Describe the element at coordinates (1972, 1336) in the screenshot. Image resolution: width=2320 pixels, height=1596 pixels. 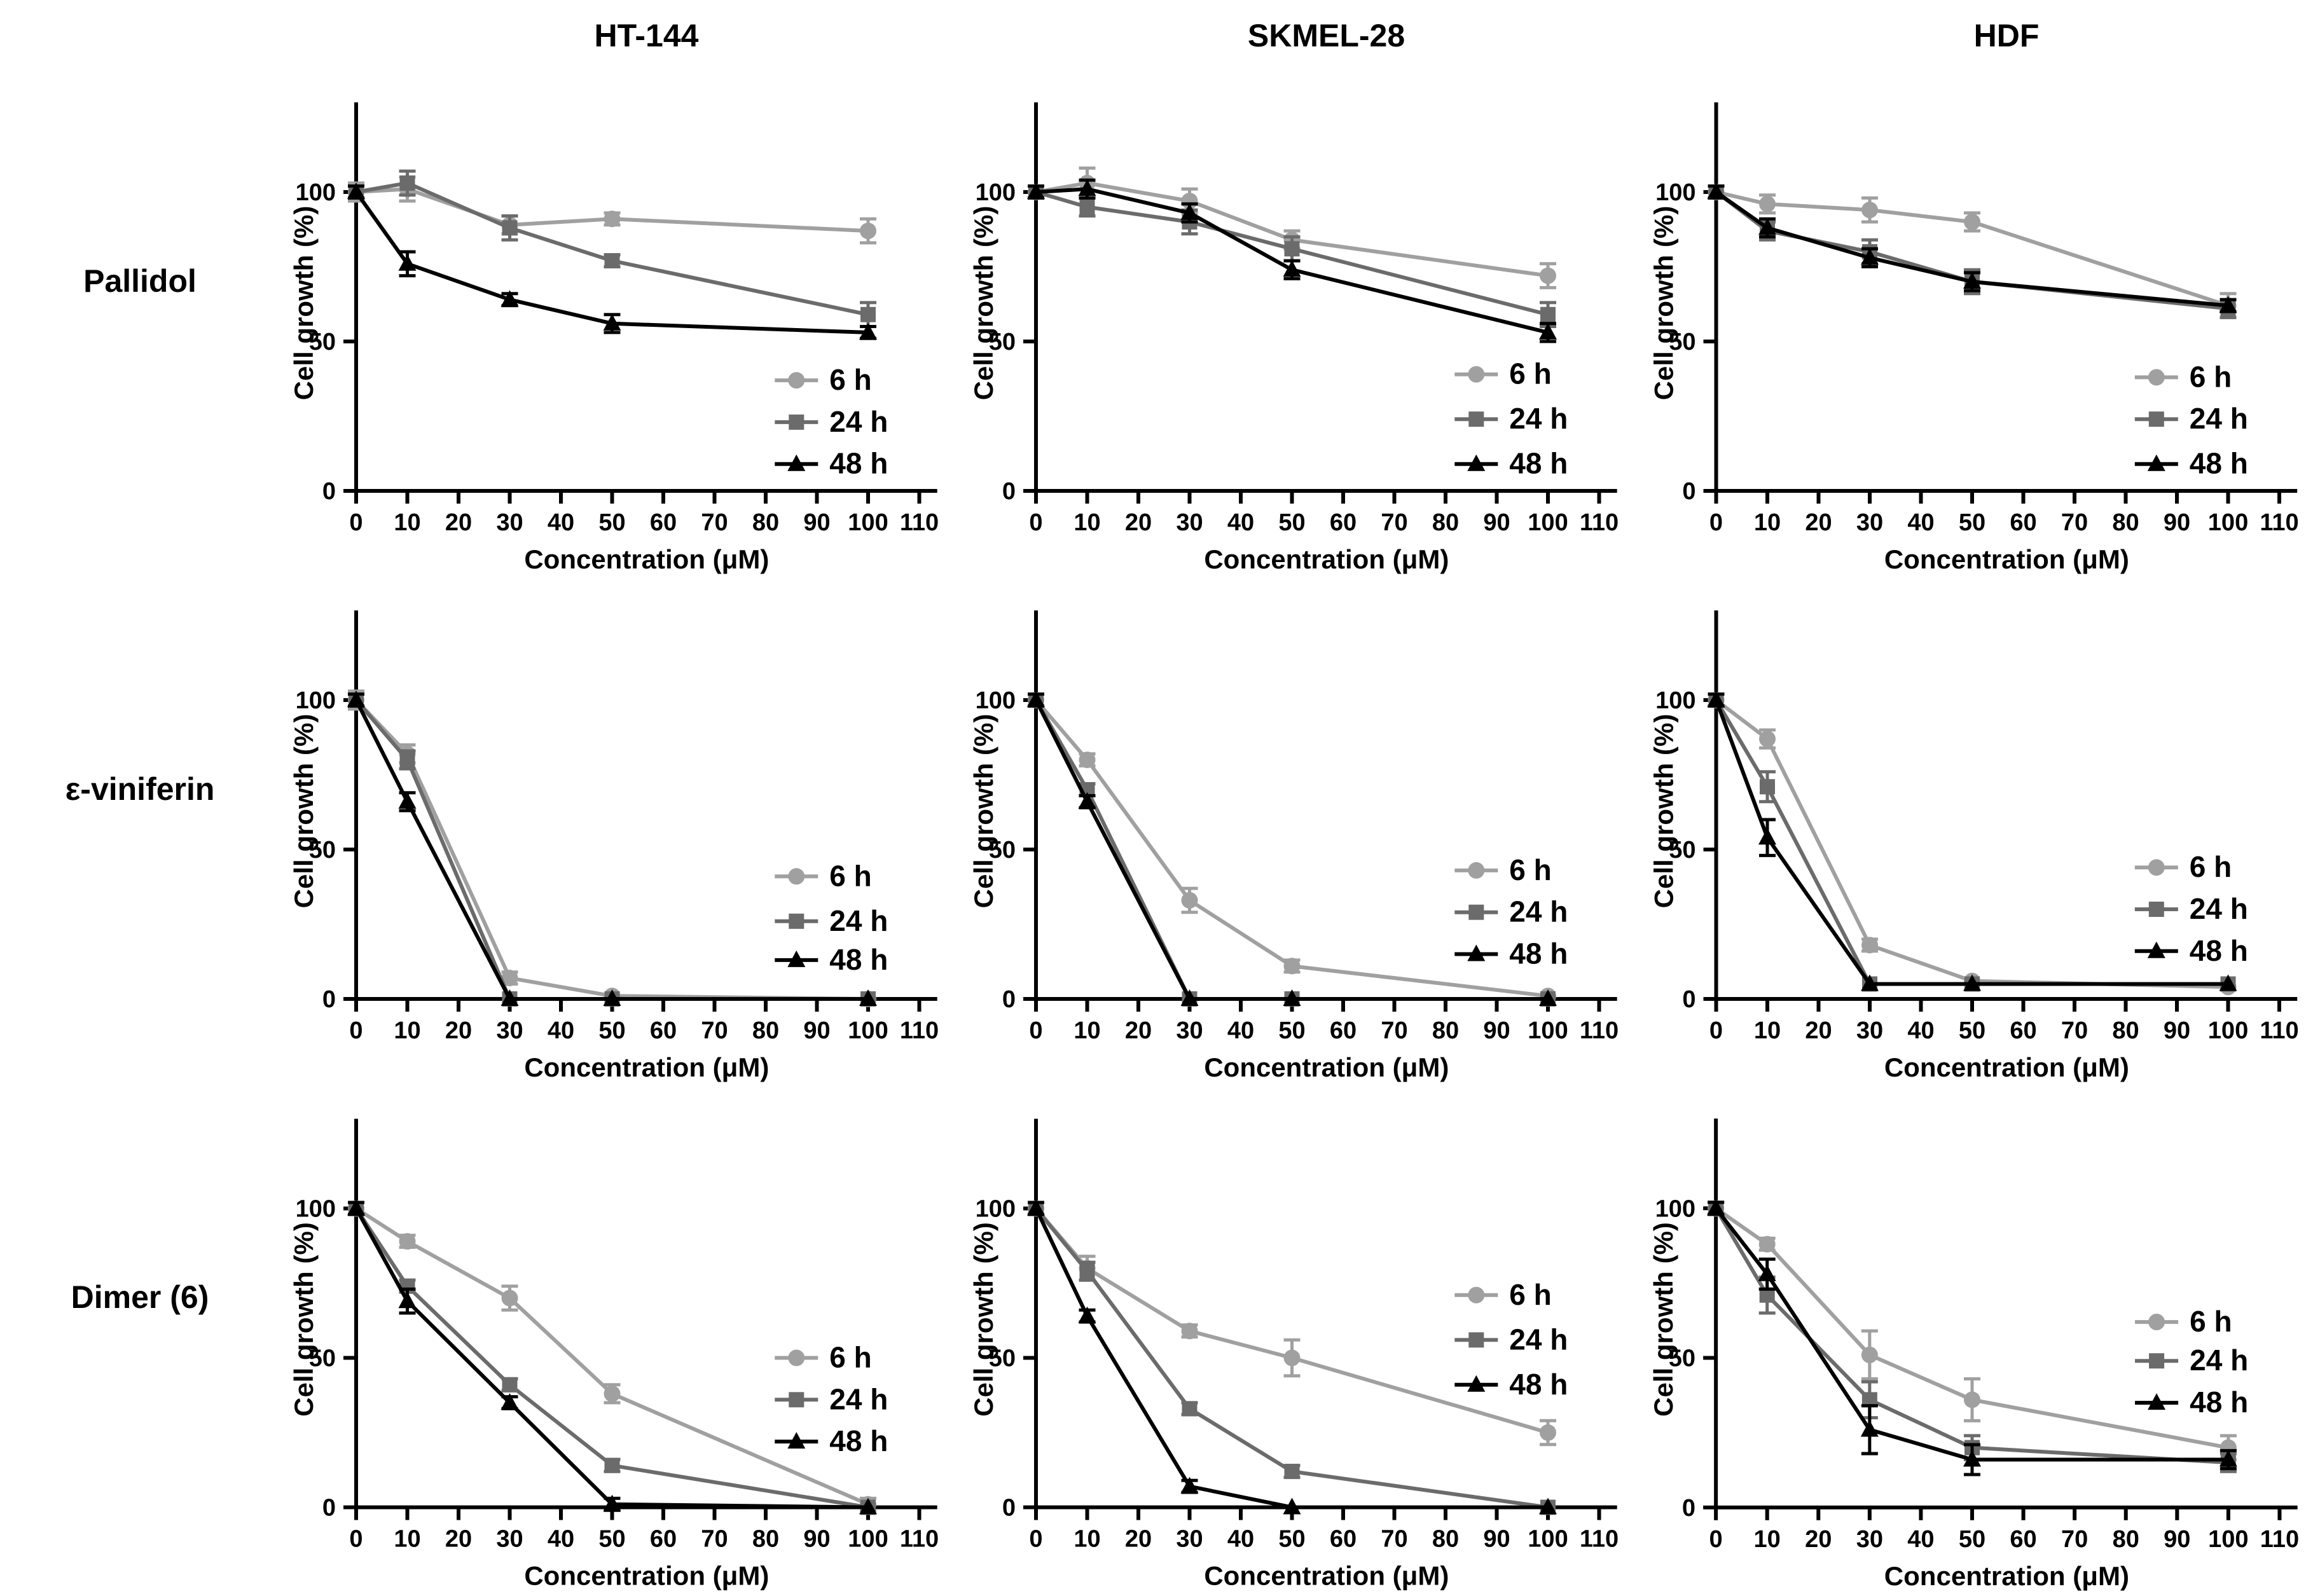
I see `series-24h` at that location.